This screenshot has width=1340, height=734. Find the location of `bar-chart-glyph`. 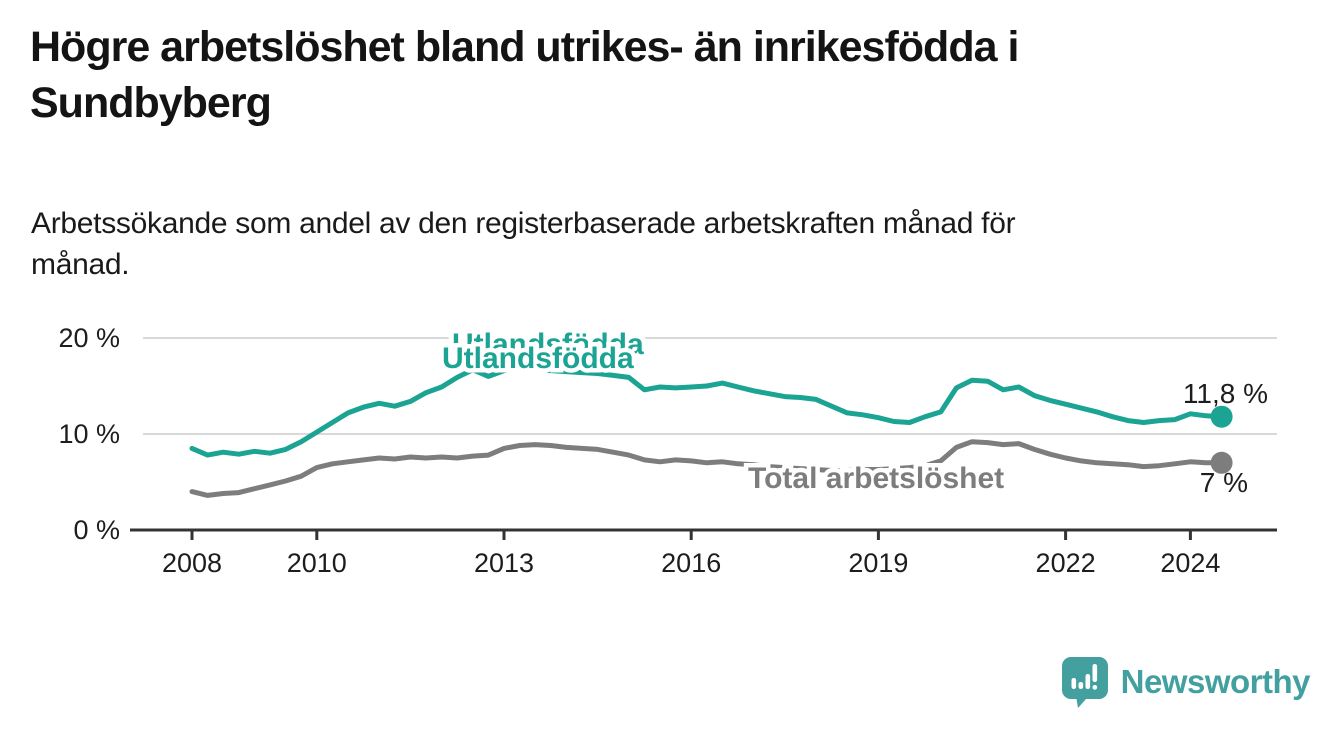

bar-chart-glyph is located at coordinates (1084, 677).